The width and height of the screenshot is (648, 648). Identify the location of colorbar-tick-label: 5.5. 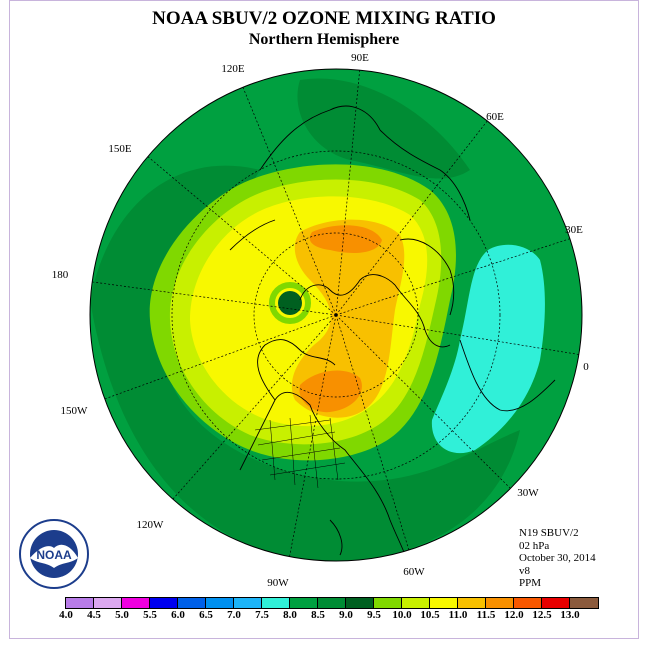
(150, 615).